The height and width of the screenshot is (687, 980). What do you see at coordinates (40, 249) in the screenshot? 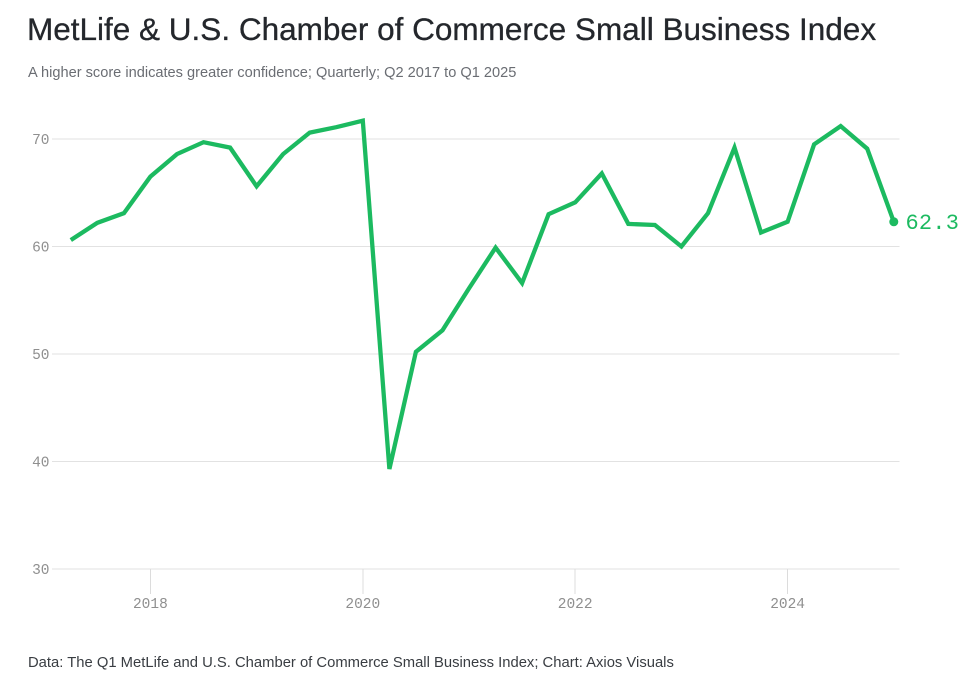
I see `svg-text: 60` at bounding box center [40, 249].